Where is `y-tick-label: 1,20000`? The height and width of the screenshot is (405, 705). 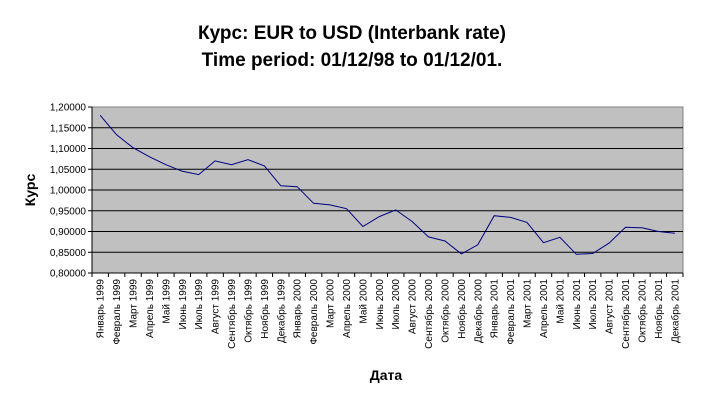 y-tick-label: 1,20000 is located at coordinates (68, 108).